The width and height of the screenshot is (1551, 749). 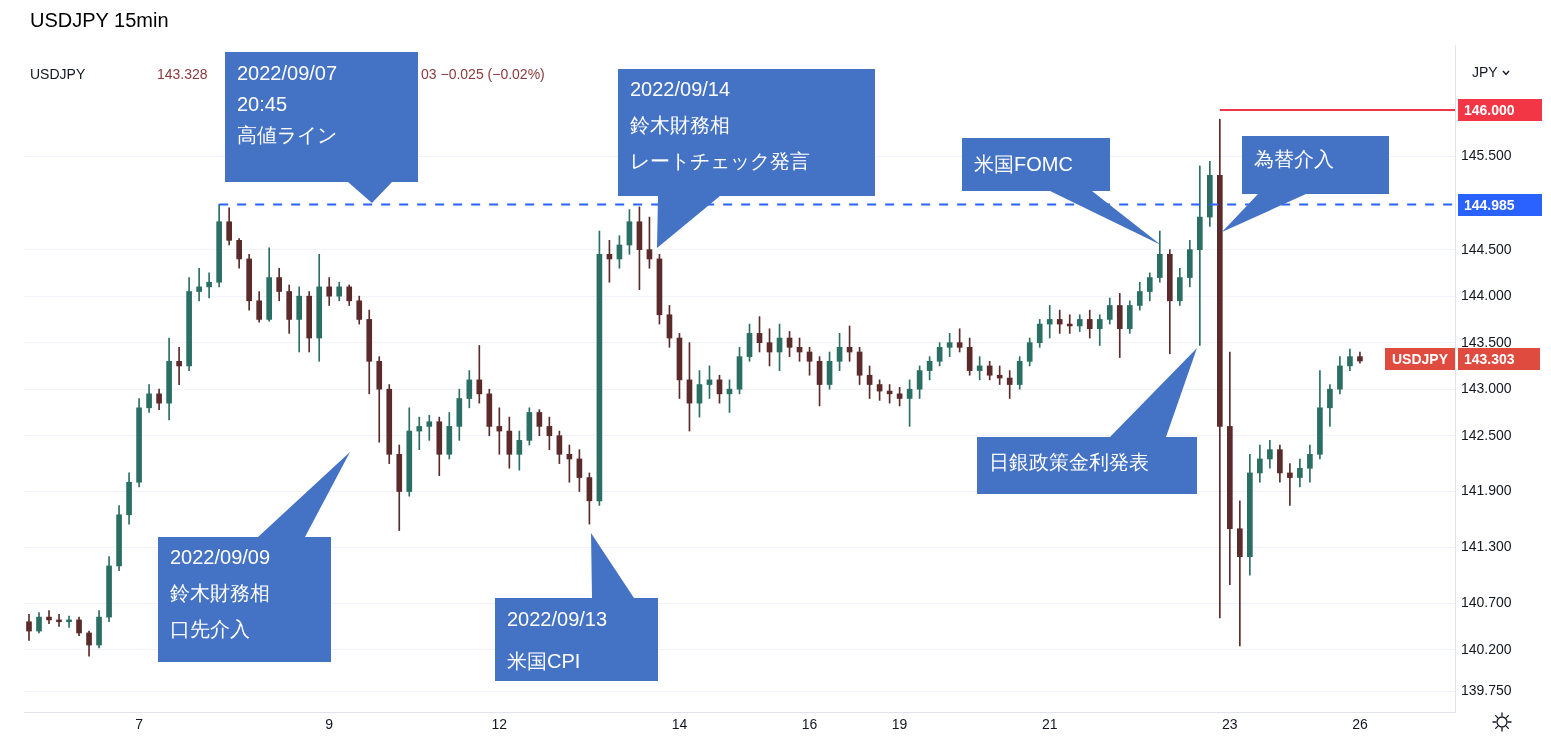 I want to click on y-tick-label: 145.500, so click(x=1486, y=155).